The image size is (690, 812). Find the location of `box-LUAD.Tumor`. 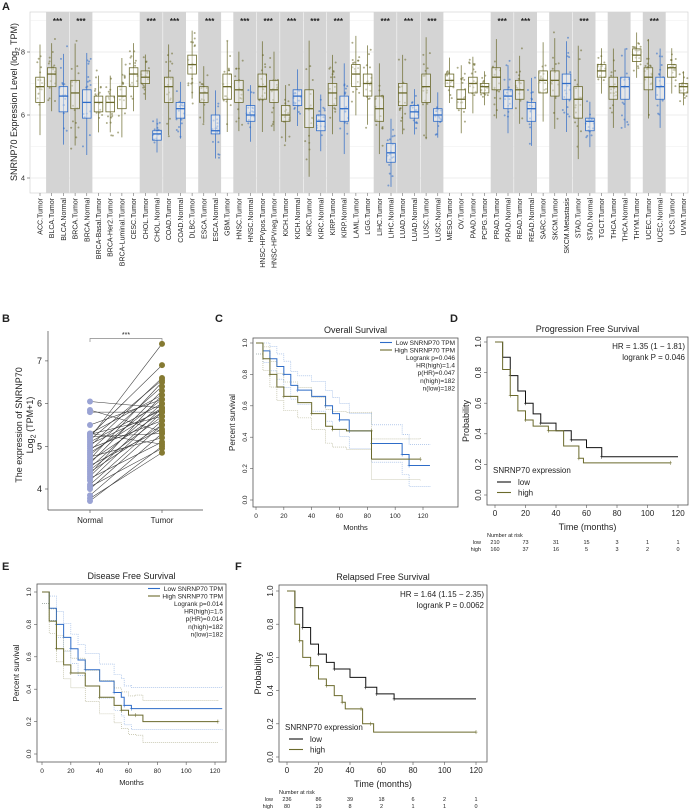

box-LUAD.Tumor is located at coordinates (402, 94).